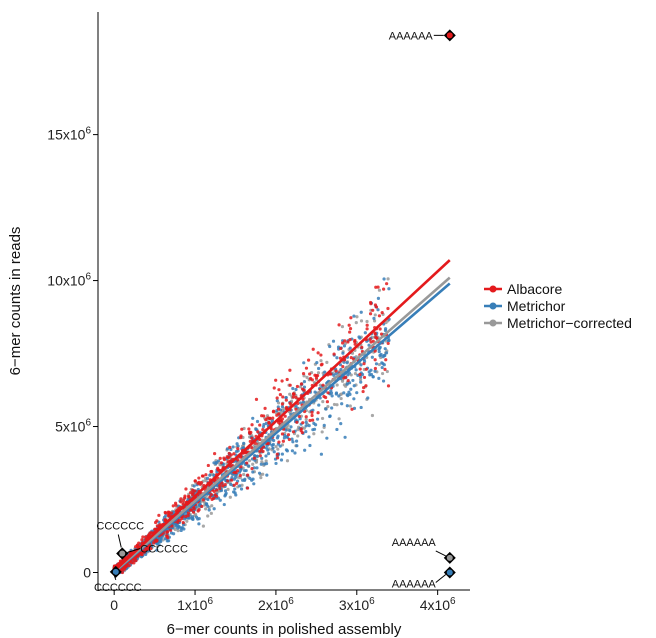 The width and height of the screenshot is (656, 638). What do you see at coordinates (122, 553) in the screenshot?
I see `highlight-marker` at bounding box center [122, 553].